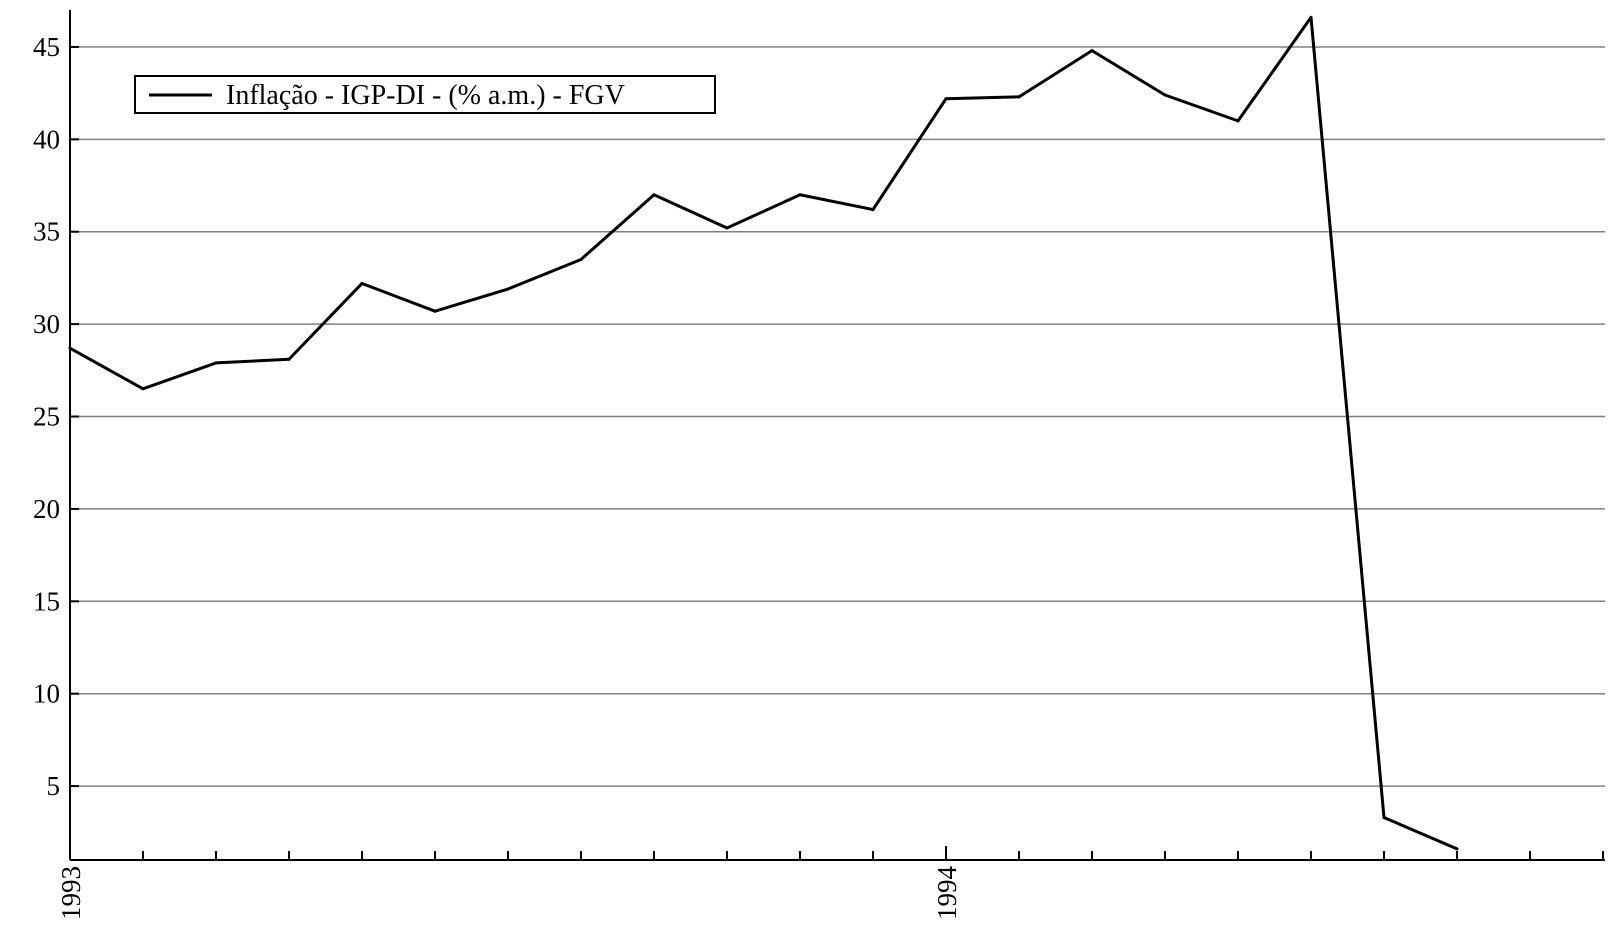  What do you see at coordinates (46, 139) in the screenshot?
I see `y-tick-label-40: 40` at bounding box center [46, 139].